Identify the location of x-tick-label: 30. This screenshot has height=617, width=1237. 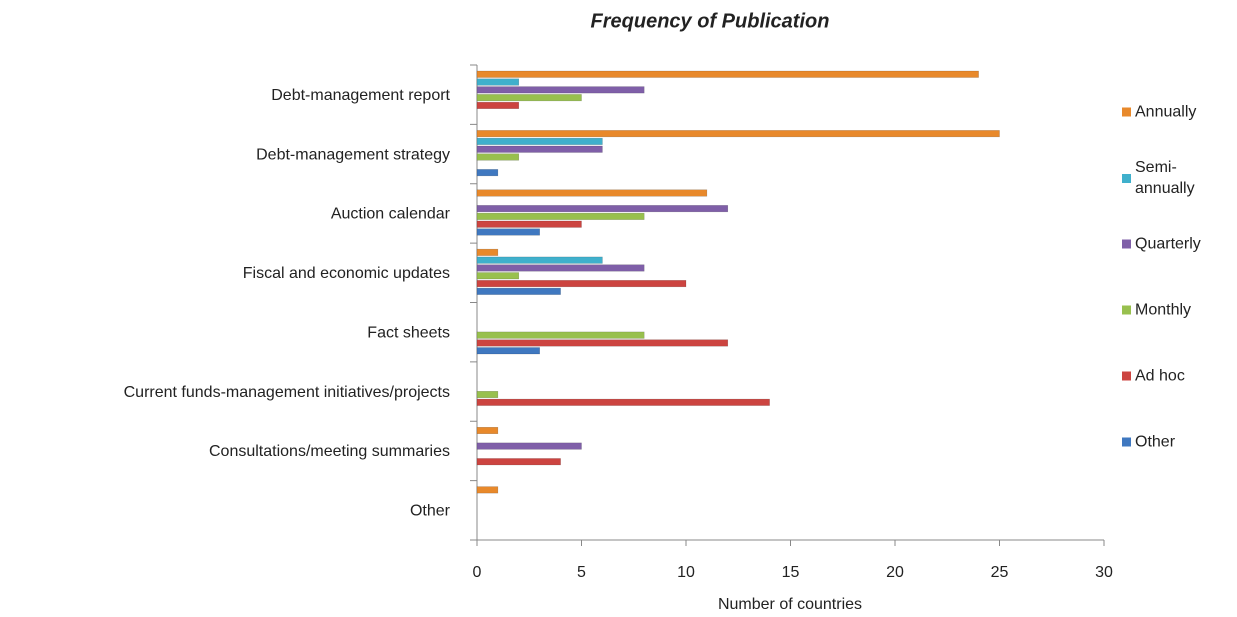
(1104, 572).